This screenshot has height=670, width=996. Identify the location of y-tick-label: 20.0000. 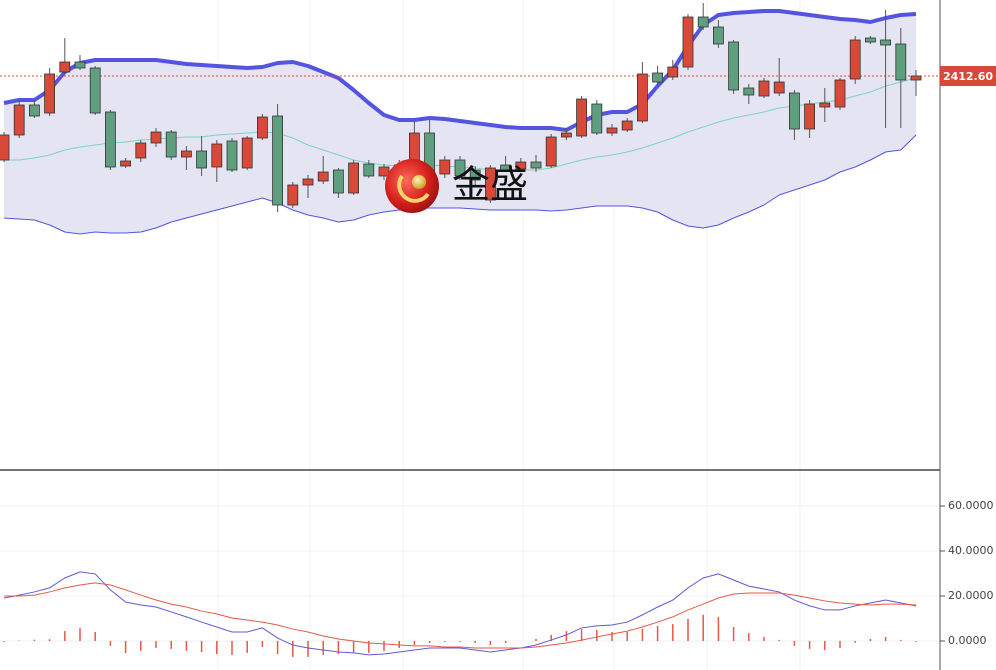
(971, 595).